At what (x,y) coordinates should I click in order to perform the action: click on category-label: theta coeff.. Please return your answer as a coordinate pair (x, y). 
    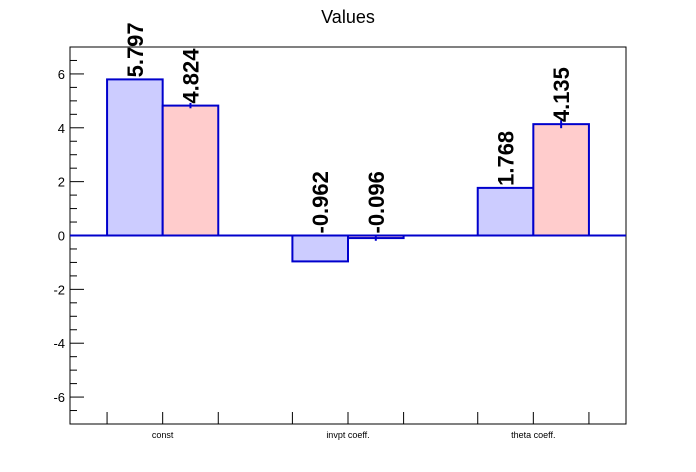
    Looking at the image, I should click on (533, 435).